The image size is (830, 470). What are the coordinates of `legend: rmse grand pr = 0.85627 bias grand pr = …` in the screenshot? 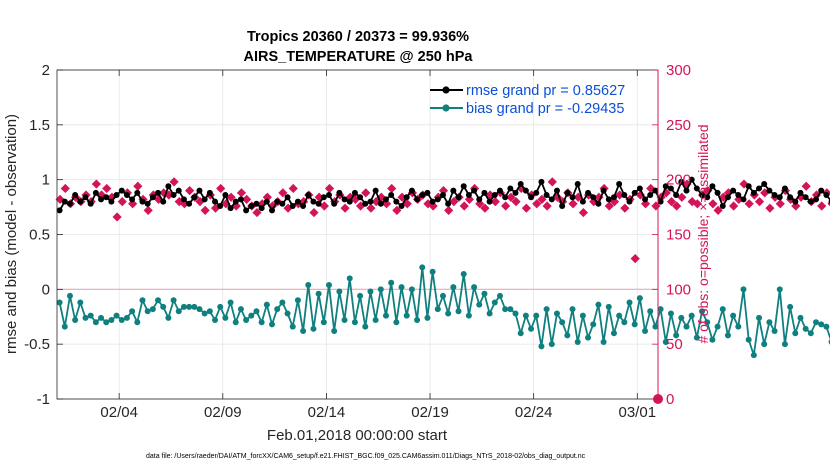 It's located at (527, 100).